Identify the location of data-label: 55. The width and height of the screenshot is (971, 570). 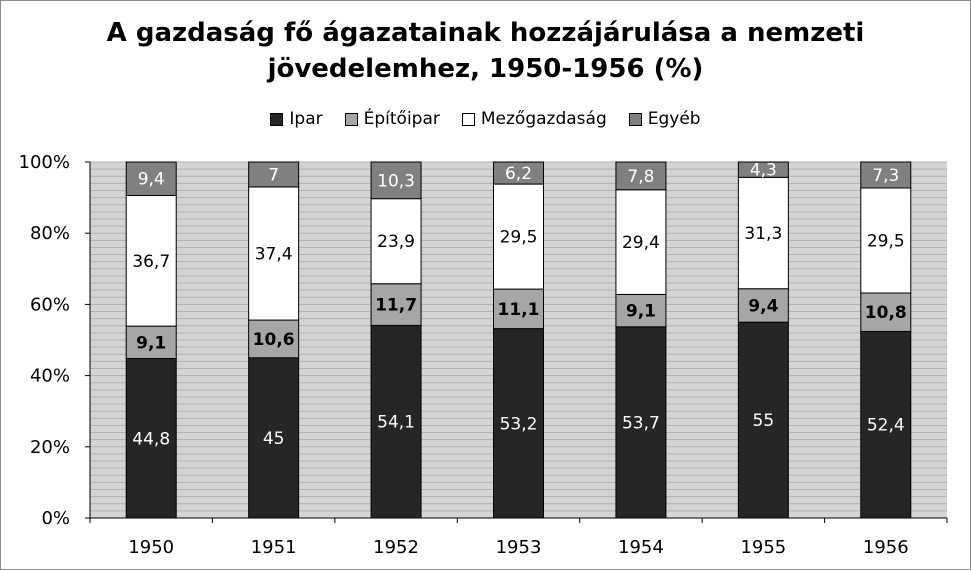
(764, 421).